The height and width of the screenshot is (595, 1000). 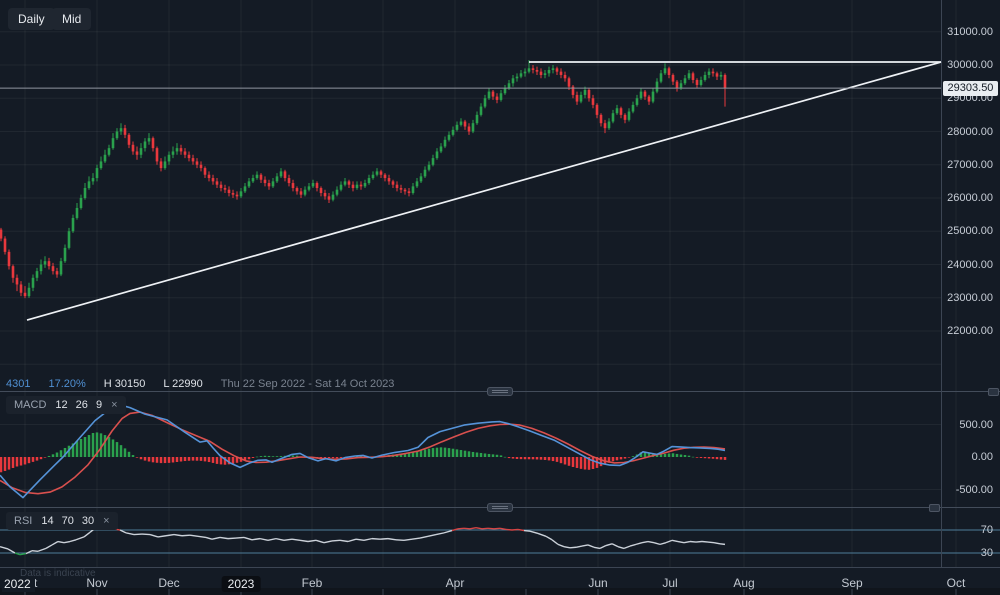 I want to click on time-axis-label: Dec, so click(x=169, y=583).